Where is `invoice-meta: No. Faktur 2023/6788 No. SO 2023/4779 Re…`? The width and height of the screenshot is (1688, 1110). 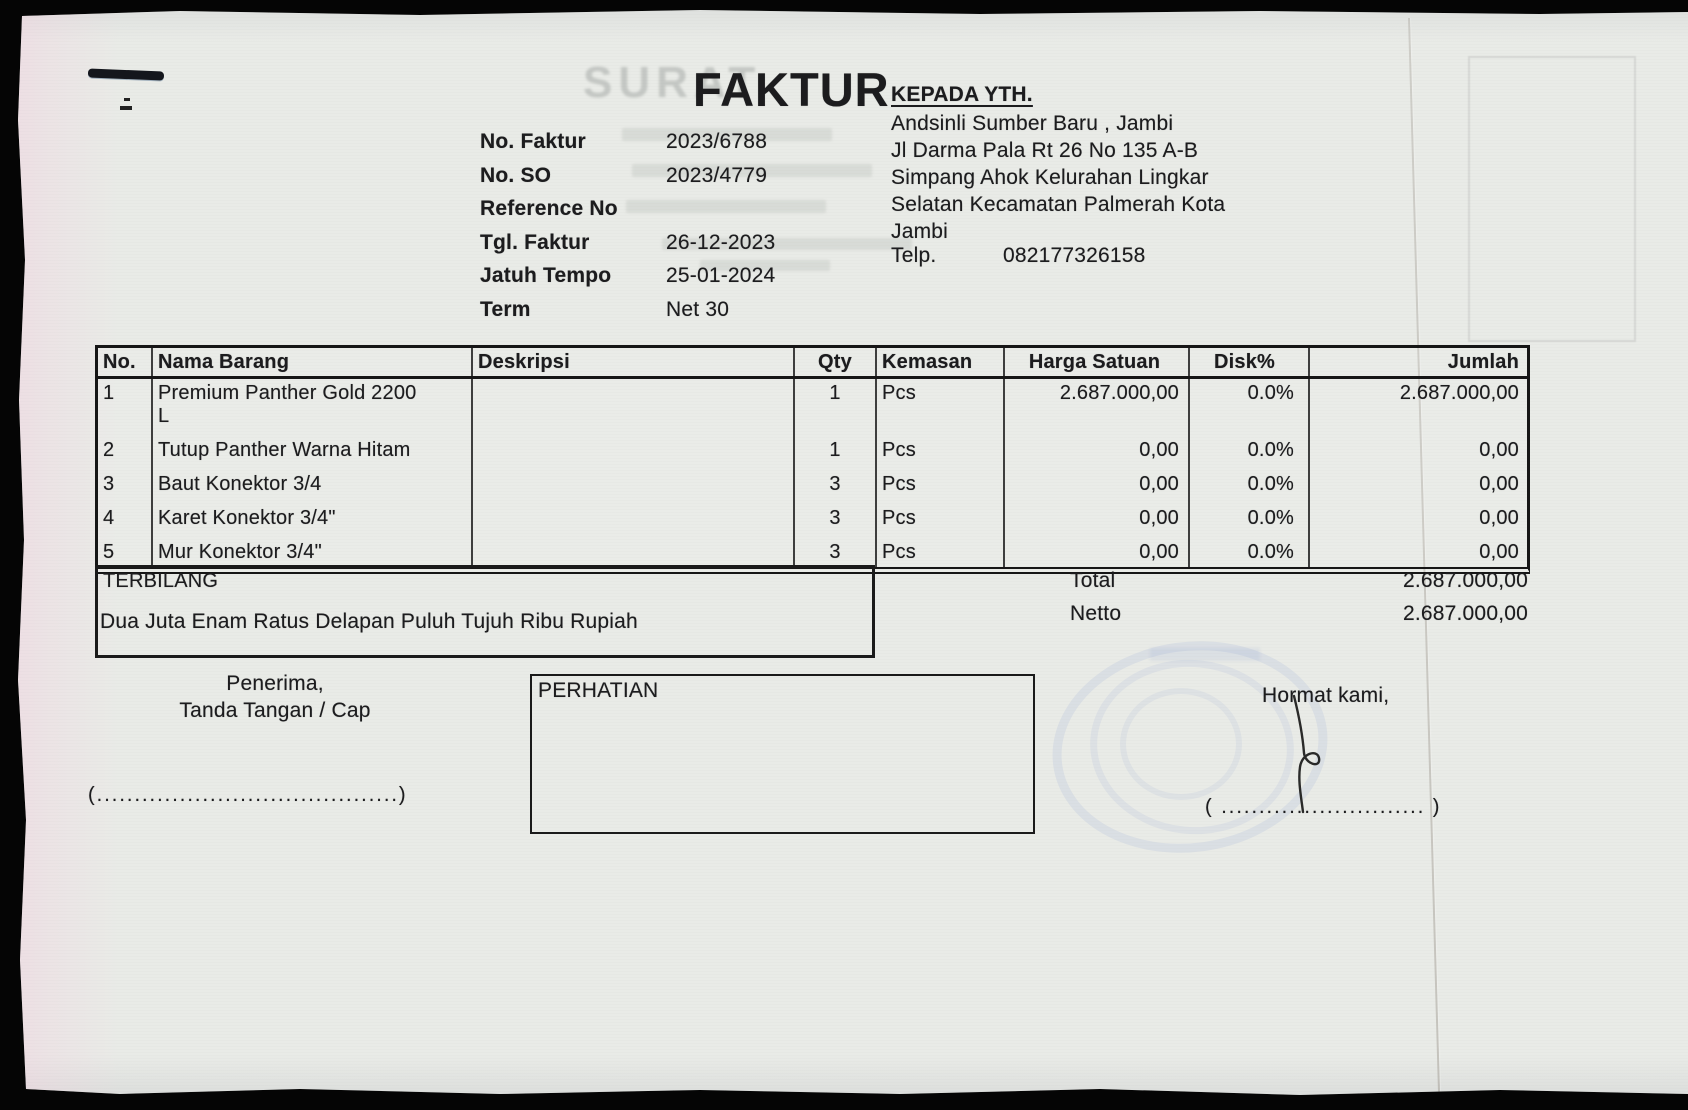
invoice-meta: No. Faktur 2023/6788 No. SO 2023/4779 Re… is located at coordinates (627, 230).